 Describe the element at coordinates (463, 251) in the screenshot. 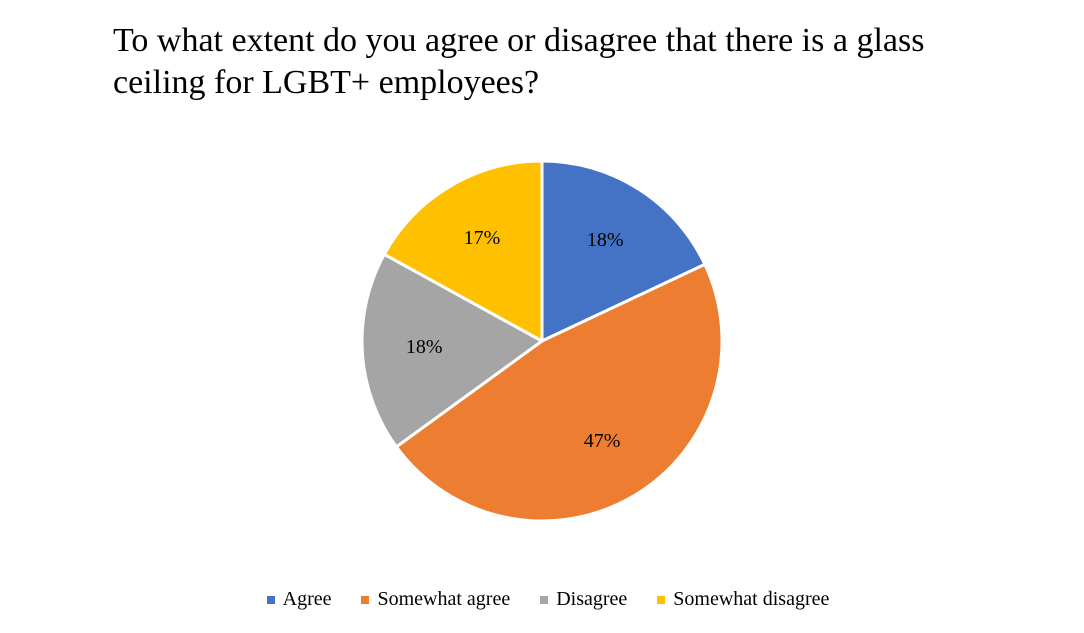

I see `pie-slice-somewhat-disagree` at that location.